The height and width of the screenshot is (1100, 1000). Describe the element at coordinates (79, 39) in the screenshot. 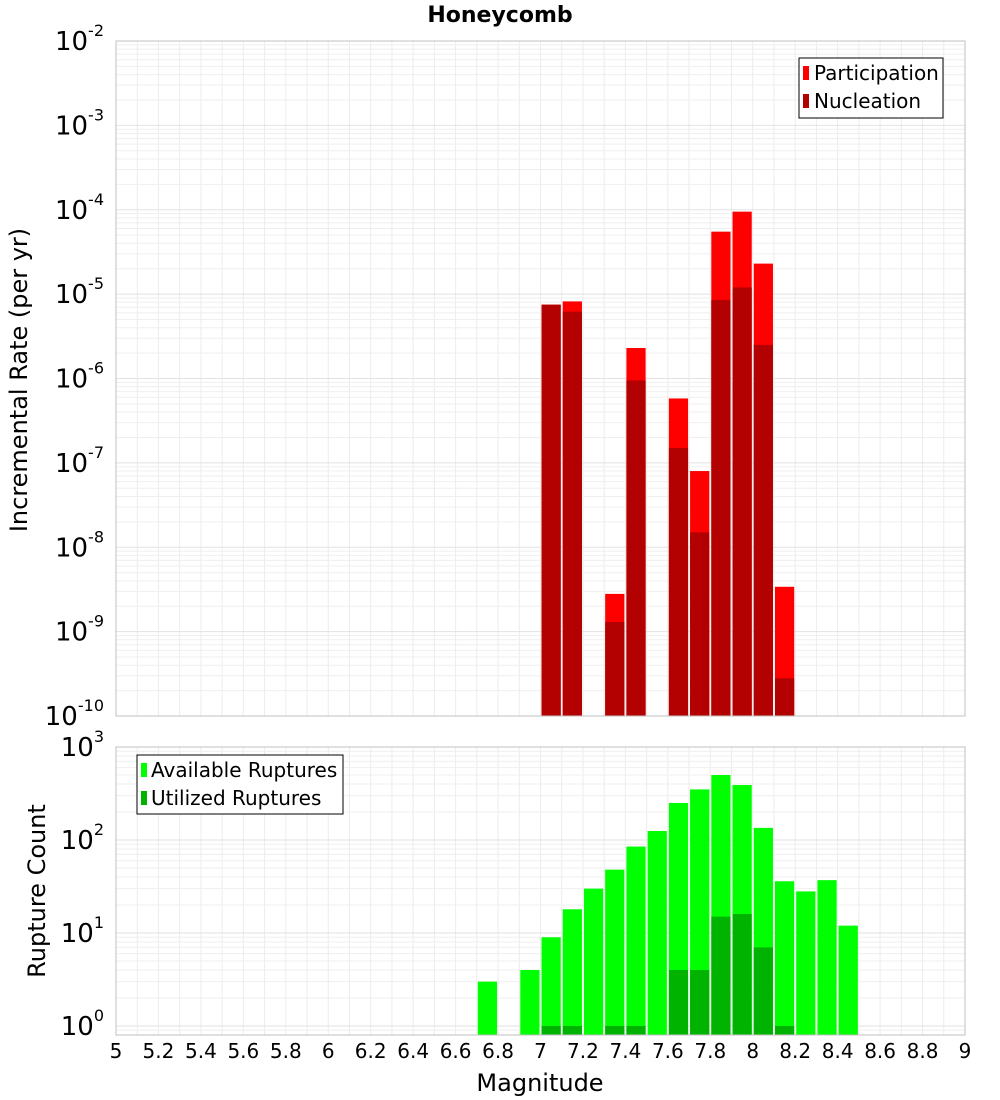

I see `y-tick-label: 10⁻²` at that location.